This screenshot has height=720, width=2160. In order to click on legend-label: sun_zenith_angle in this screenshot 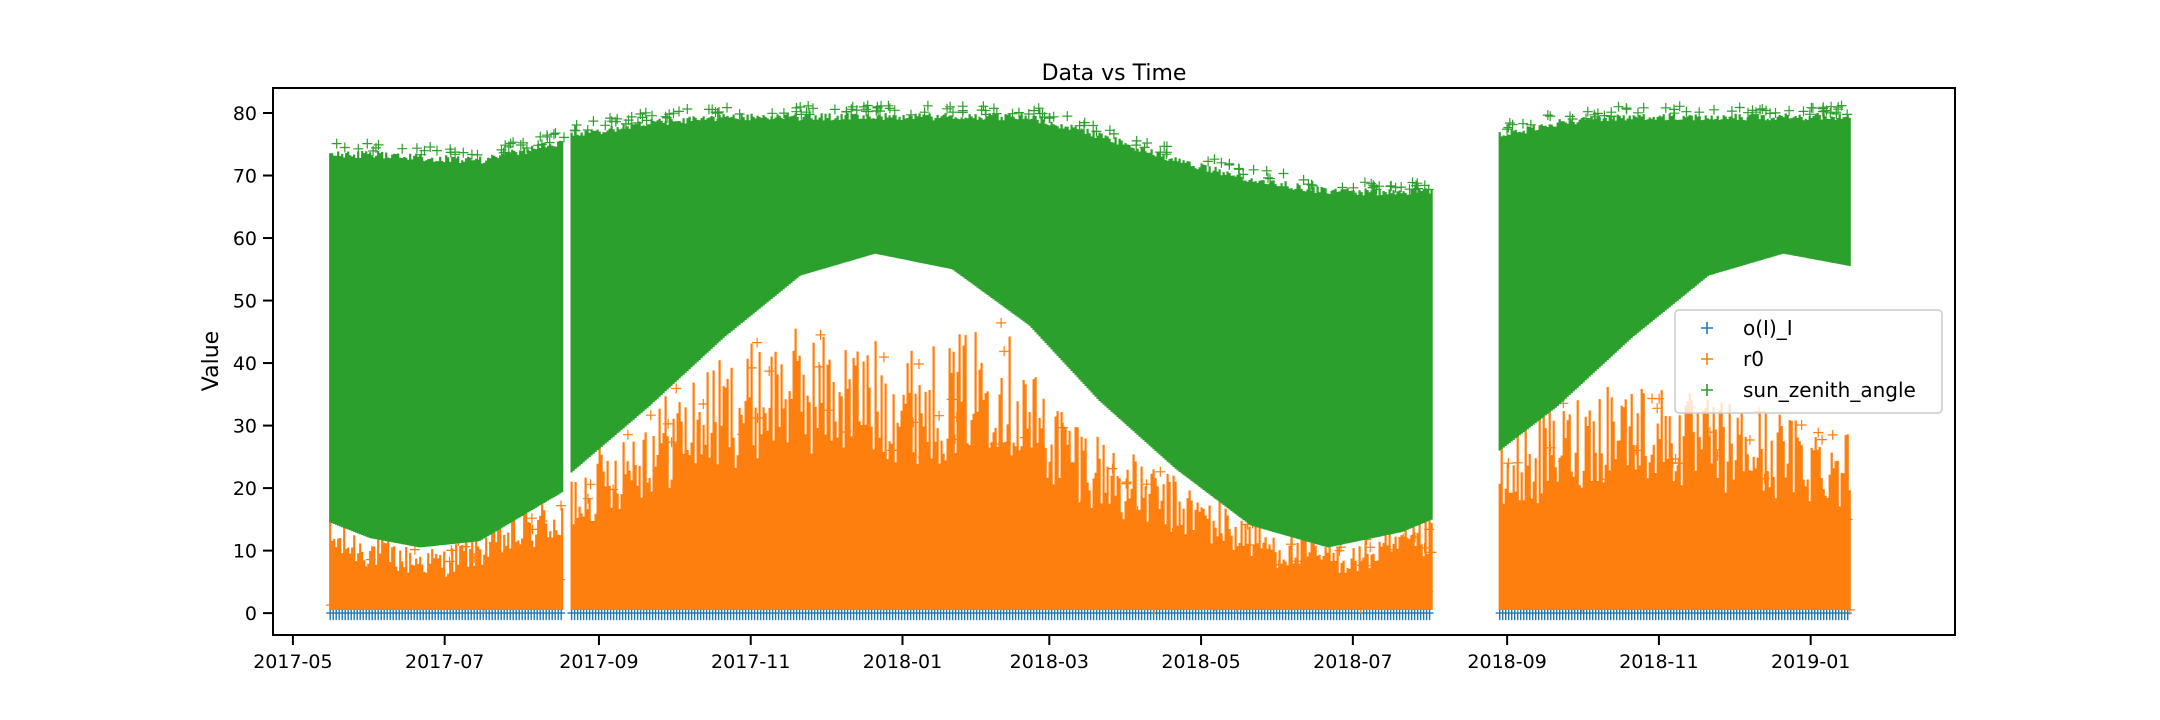, I will do `click(1829, 390)`.